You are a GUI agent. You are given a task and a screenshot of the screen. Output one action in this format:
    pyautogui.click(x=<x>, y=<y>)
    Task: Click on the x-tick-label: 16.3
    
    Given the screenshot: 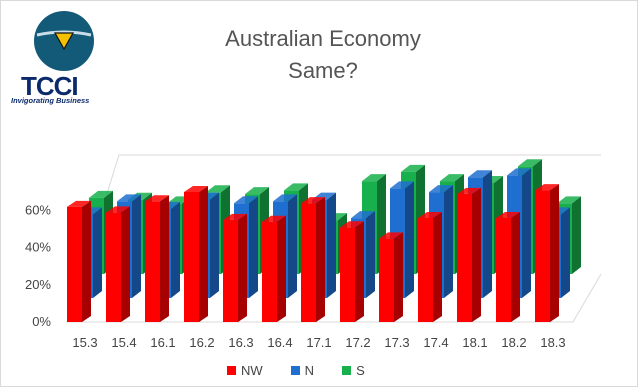 What is the action you would take?
    pyautogui.click(x=240, y=342)
    